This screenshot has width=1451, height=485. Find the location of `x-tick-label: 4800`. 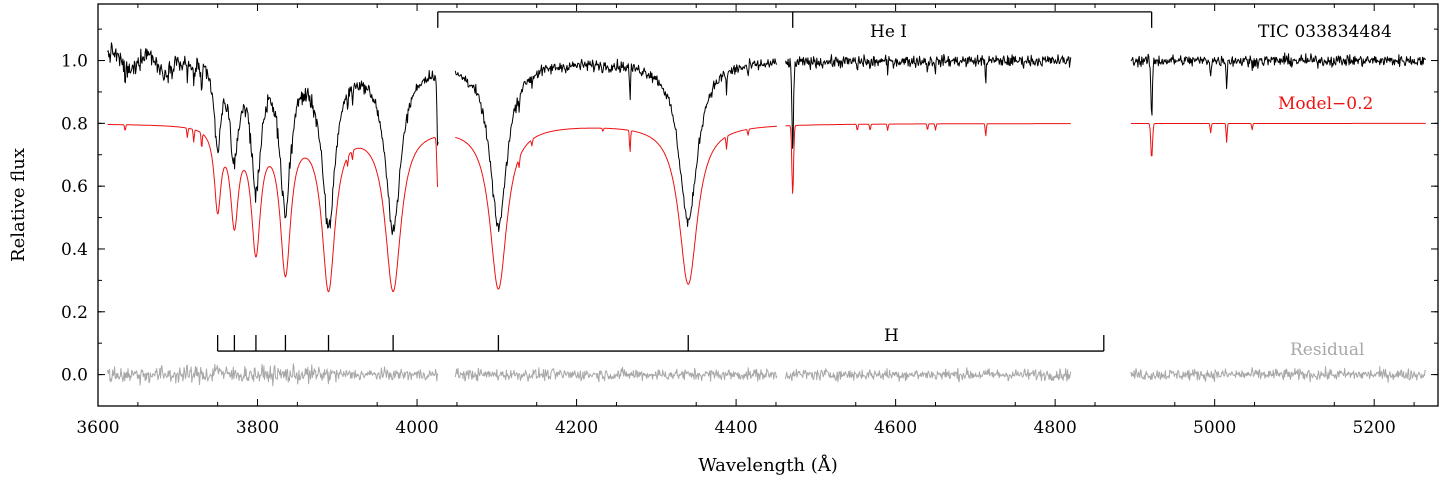

x-tick-label: 4800 is located at coordinates (1055, 428).